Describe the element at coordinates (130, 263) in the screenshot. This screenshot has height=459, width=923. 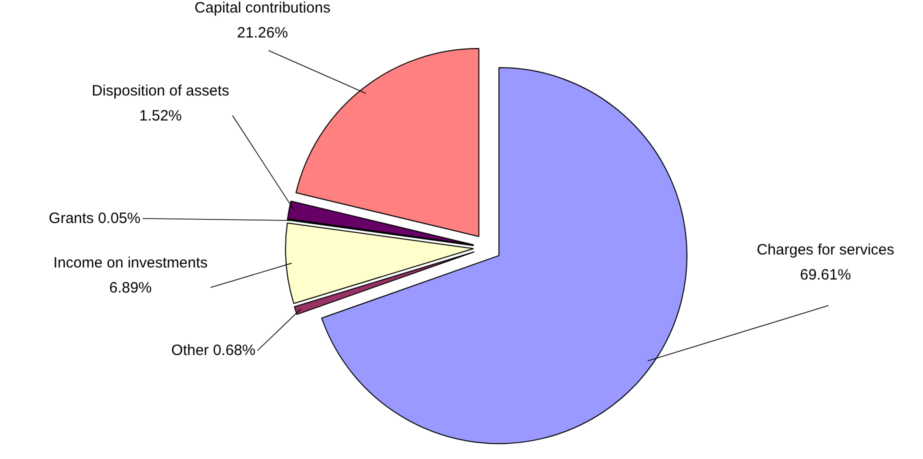
I see `slice-label: Income on investments` at that location.